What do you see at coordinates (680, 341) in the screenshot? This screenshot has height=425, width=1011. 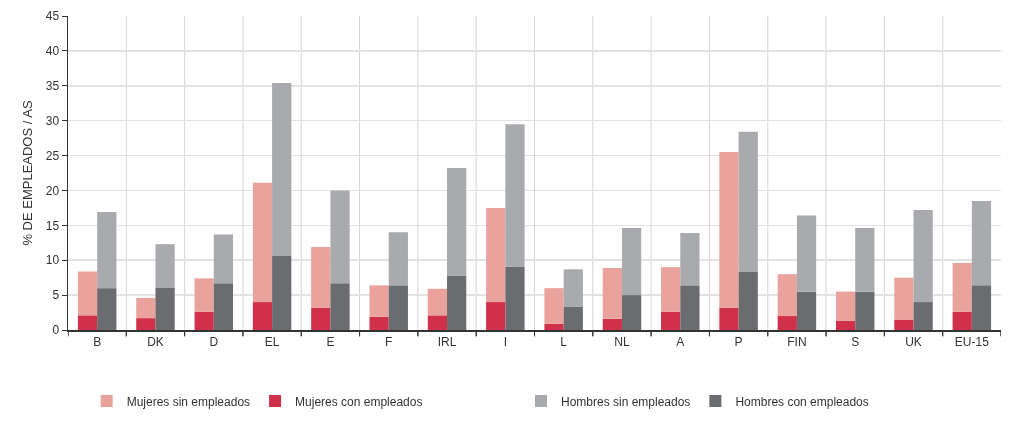 I see `x-tick-label: A` at bounding box center [680, 341].